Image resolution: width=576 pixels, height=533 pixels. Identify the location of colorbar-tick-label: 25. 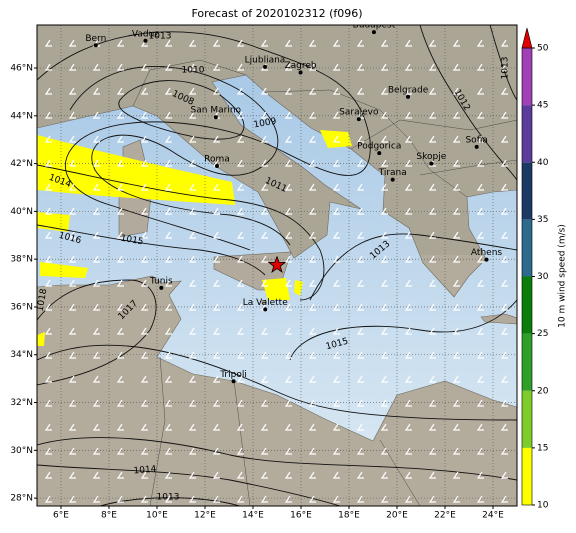
(542, 334).